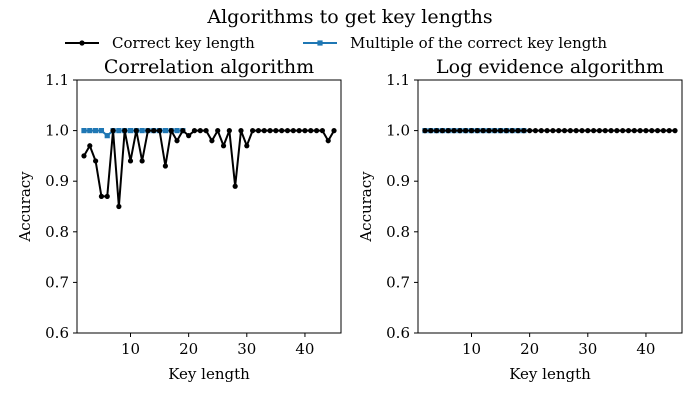 This screenshot has height=400, width=700. I want to click on x-tick-label: 20, so click(529, 349).